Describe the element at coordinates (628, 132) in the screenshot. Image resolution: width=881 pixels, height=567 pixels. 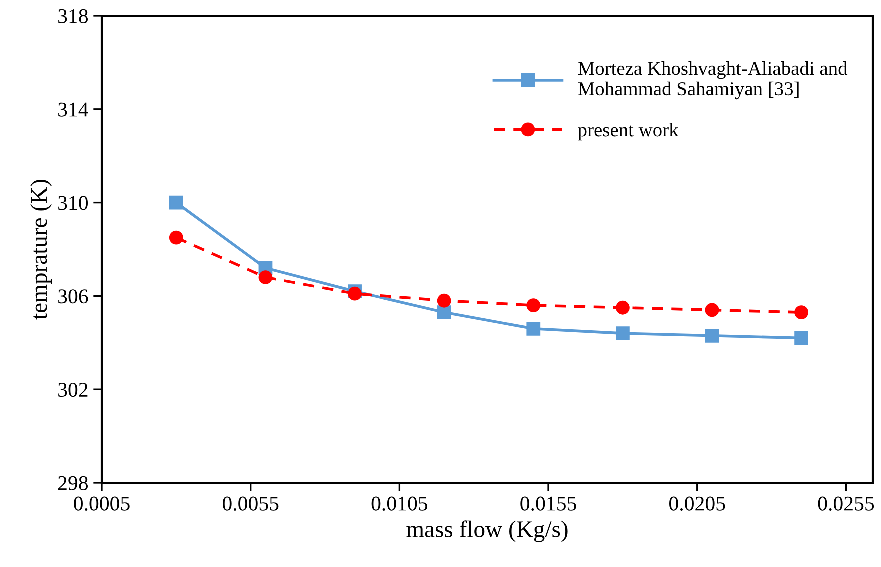
I see `legend-label: present work` at that location.